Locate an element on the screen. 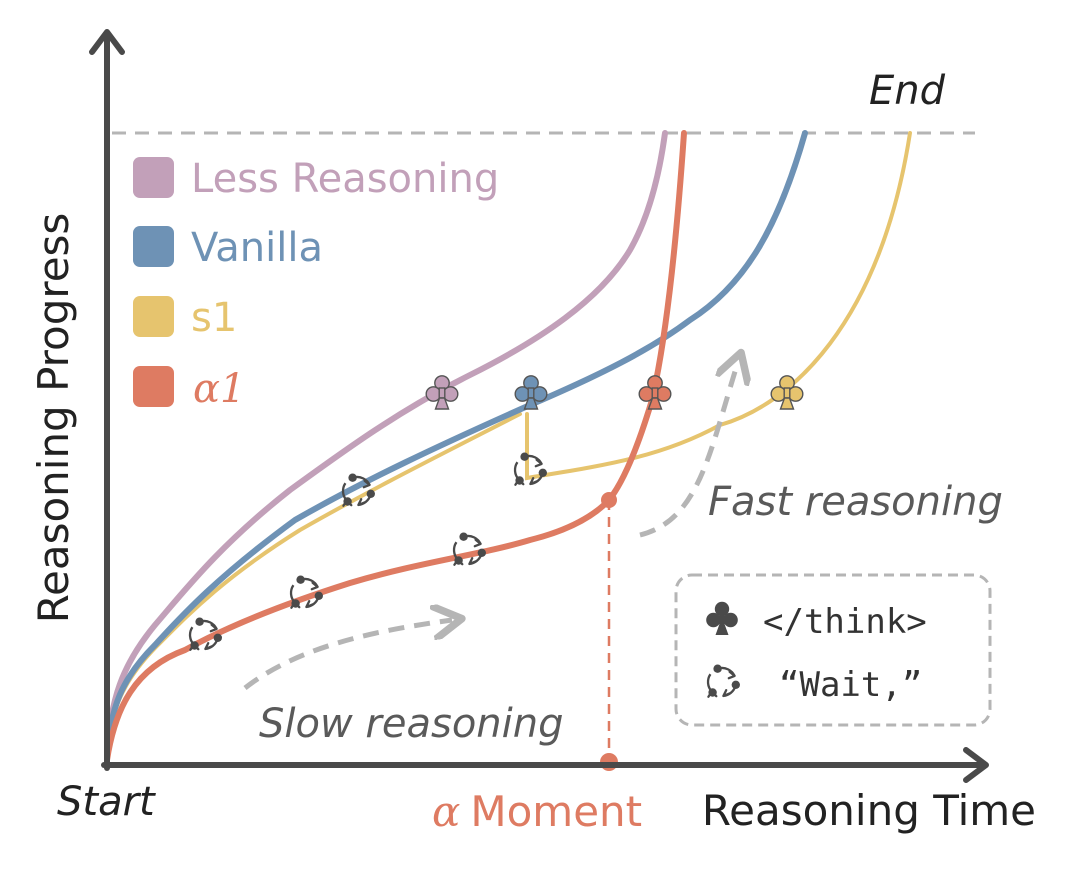 The image size is (1080, 873). x-axis-arrowhead is located at coordinates (976, 765).